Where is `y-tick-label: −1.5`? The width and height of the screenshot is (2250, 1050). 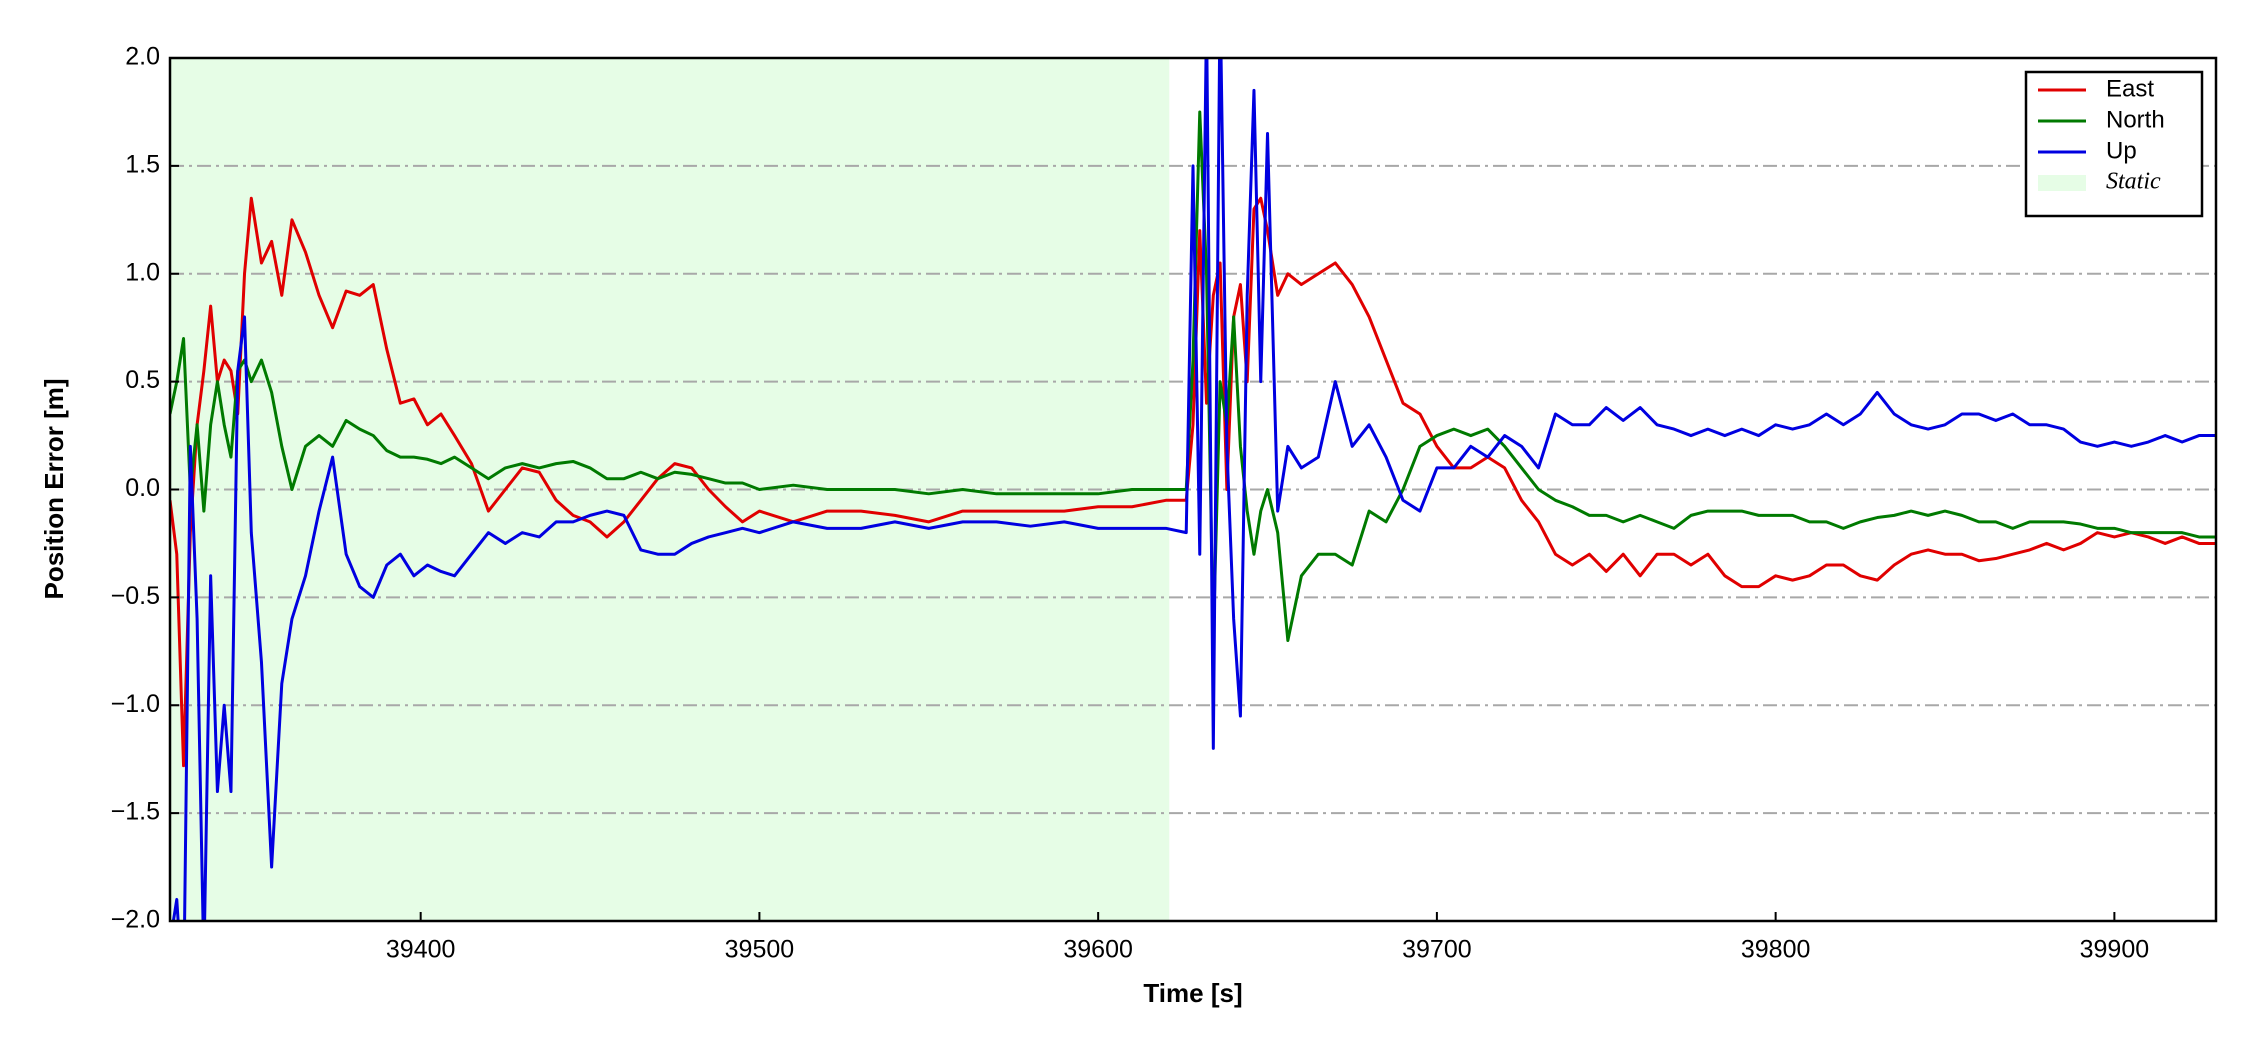 y-tick-label: −1.5 is located at coordinates (135, 812).